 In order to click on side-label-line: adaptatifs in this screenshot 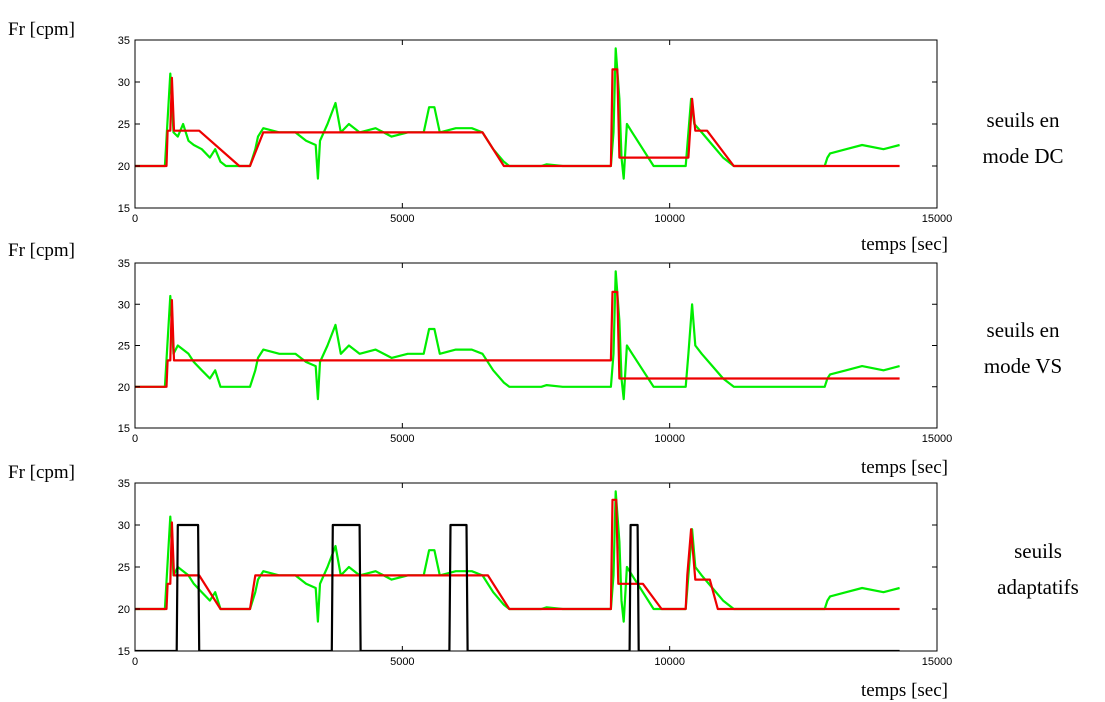, I will do `click(1038, 587)`.